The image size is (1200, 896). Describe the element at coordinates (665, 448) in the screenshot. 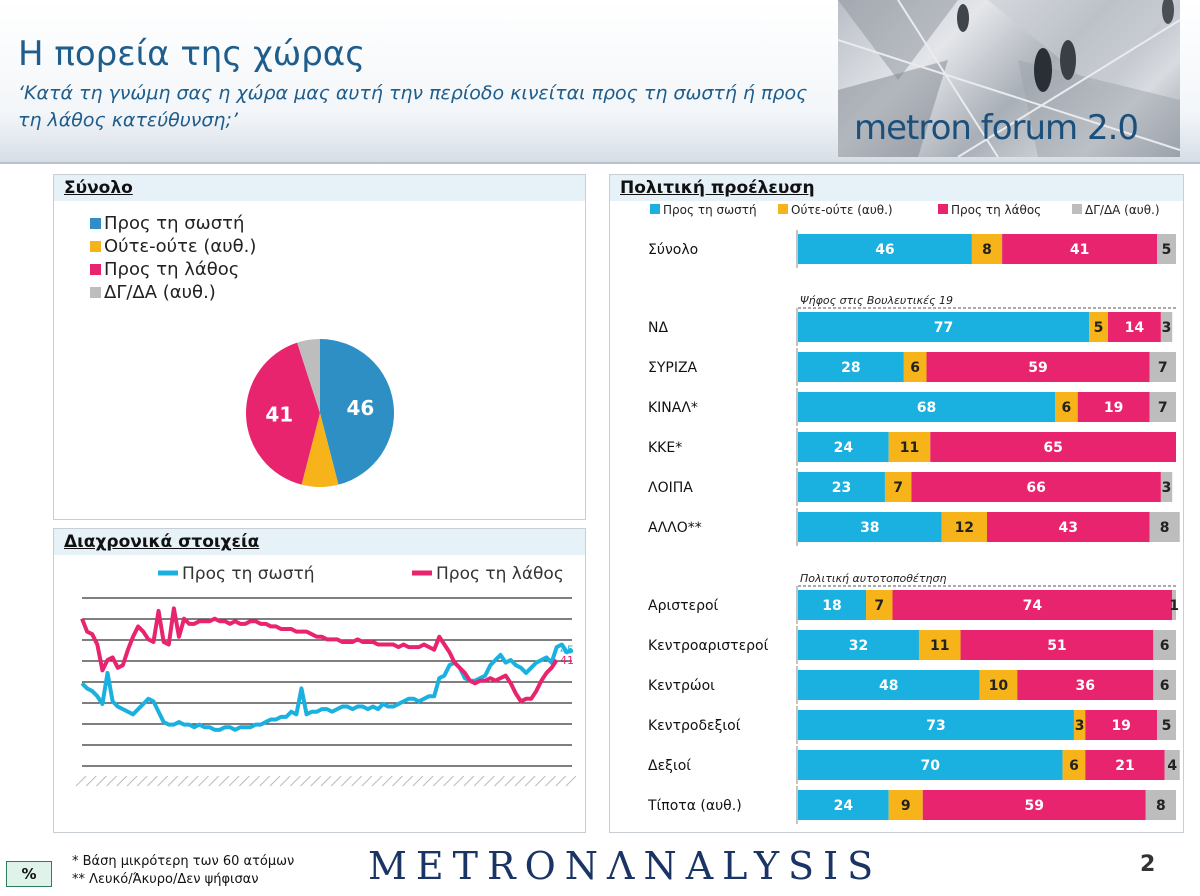

I see `bar-category-label: ΚΚΕ*` at that location.